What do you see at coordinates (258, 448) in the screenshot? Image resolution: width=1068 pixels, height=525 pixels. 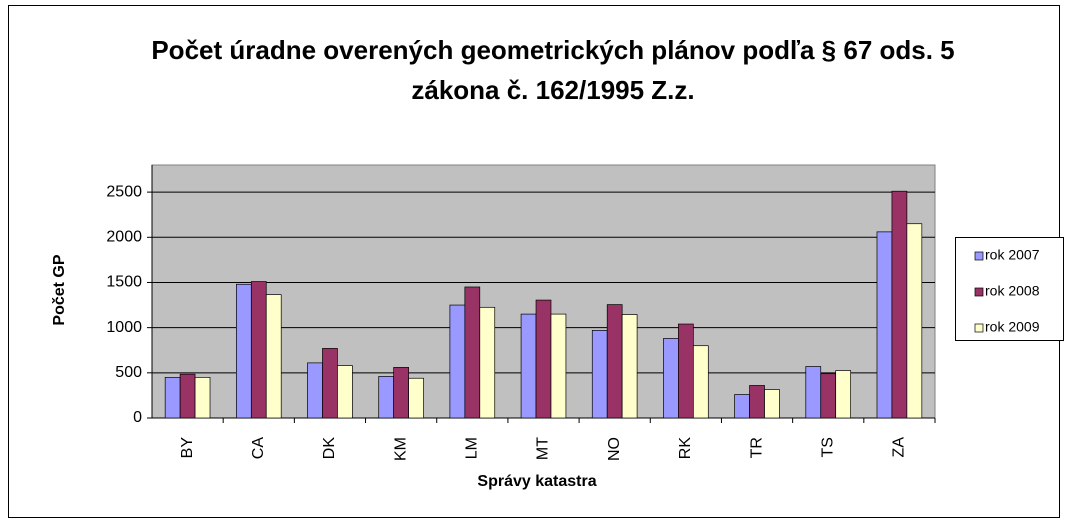 I see `x-tick-label: CA` at bounding box center [258, 448].